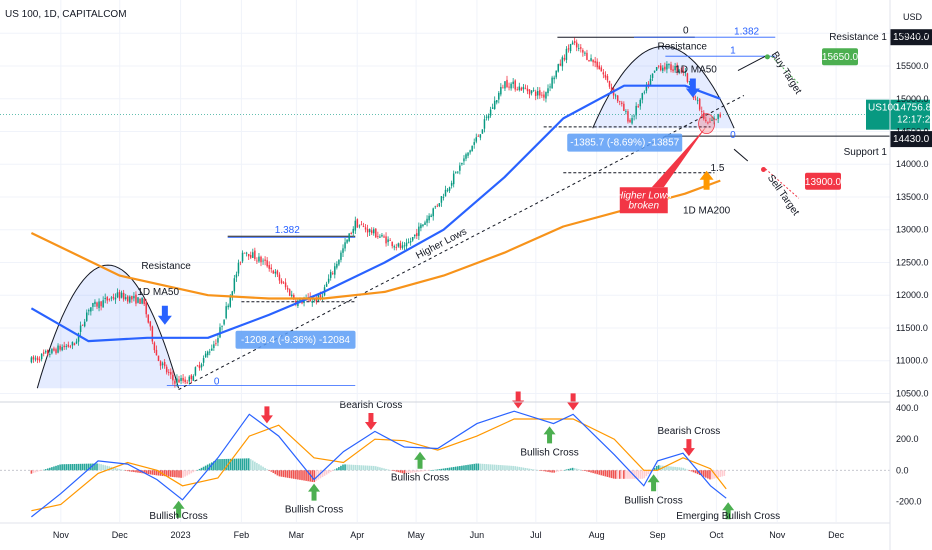 This screenshot has height=550, width=932. I want to click on fib-label-1382-right: 1.382, so click(746, 31).